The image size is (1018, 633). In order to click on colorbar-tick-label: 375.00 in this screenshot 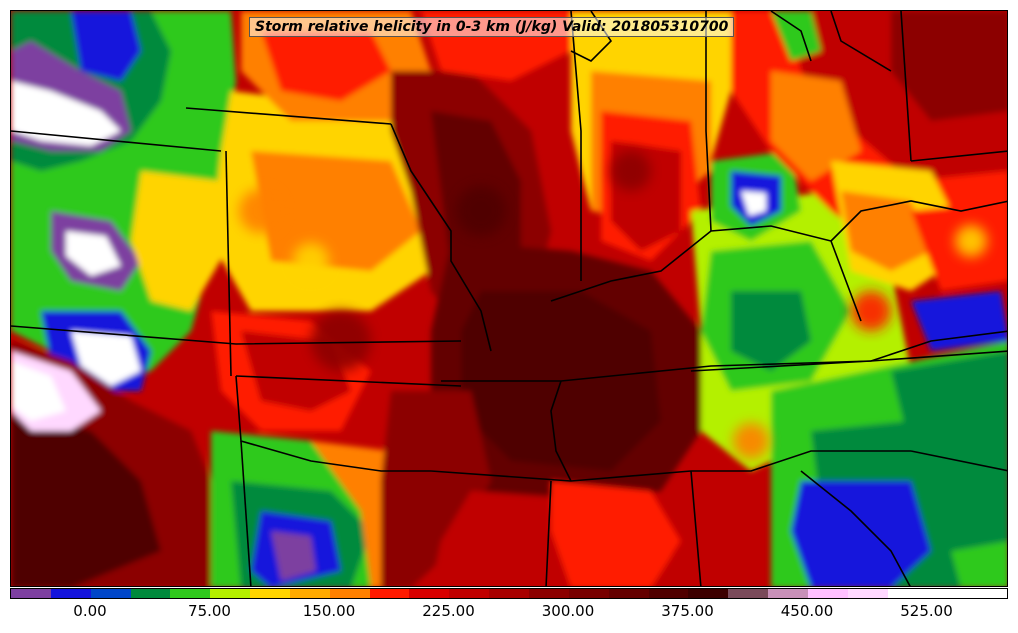, I will do `click(687, 611)`.